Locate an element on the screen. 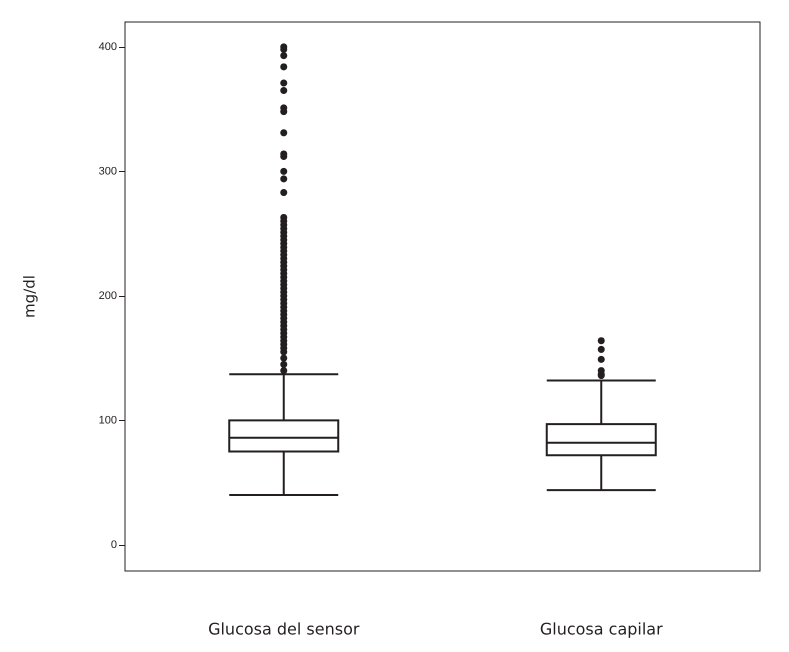  y-tick-label: 100 is located at coordinates (107, 420).